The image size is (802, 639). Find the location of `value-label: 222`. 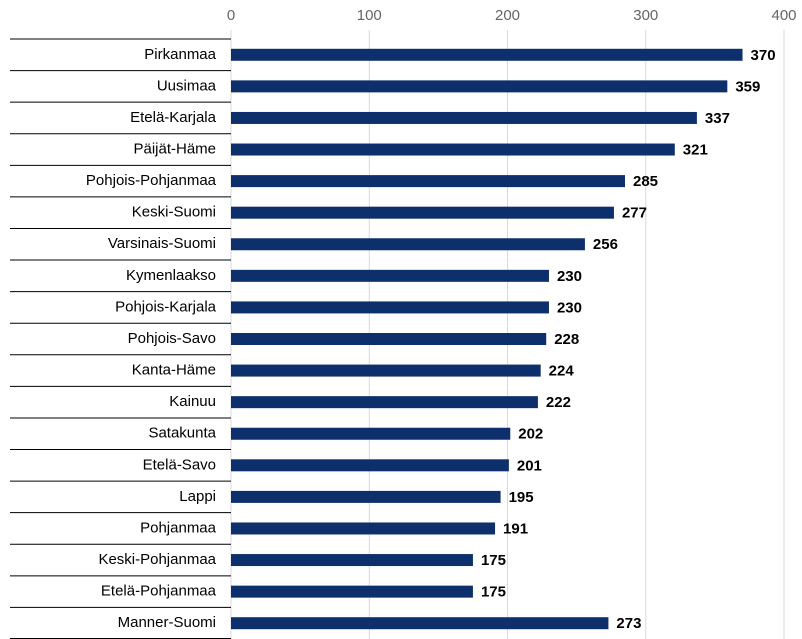

value-label: 222 is located at coordinates (558, 402).